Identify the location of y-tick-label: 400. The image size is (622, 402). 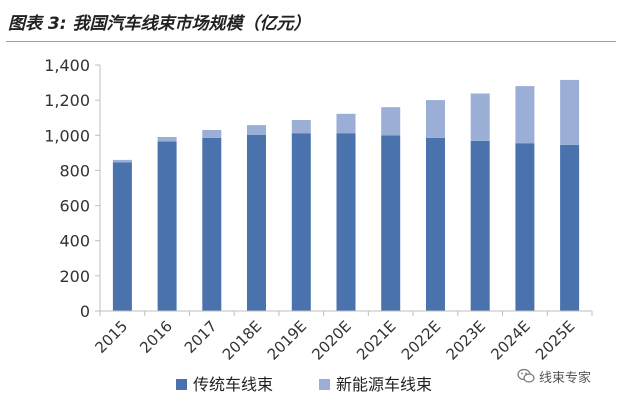
(74, 241).